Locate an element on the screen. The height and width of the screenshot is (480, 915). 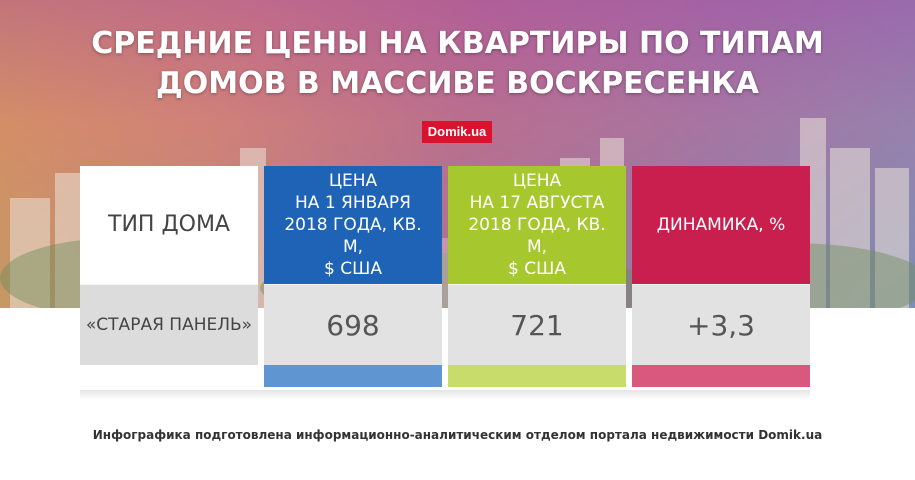
column-header-dynamics: ДИНАМИКА, % is located at coordinates (721, 225).